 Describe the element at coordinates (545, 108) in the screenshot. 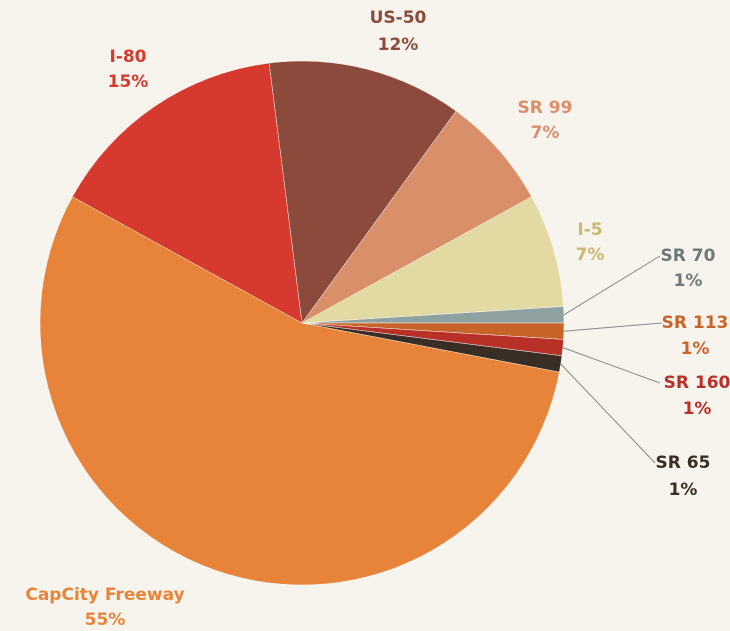

I see `slice-label: SR 99` at that location.